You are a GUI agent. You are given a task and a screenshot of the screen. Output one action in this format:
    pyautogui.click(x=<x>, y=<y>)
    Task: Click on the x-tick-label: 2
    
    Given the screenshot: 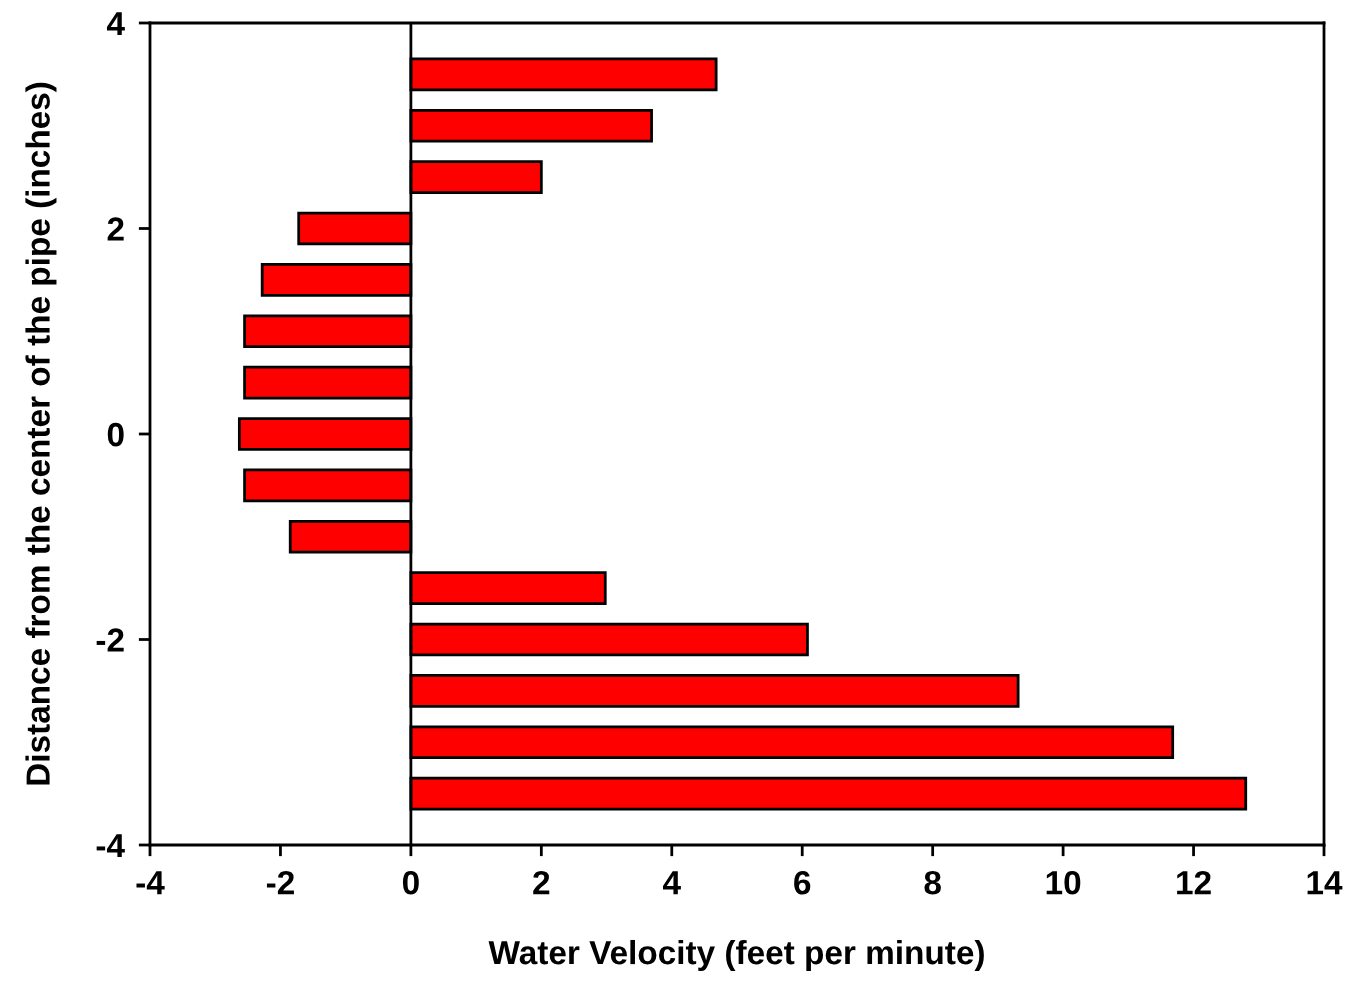 What is the action you would take?
    pyautogui.click(x=541, y=882)
    